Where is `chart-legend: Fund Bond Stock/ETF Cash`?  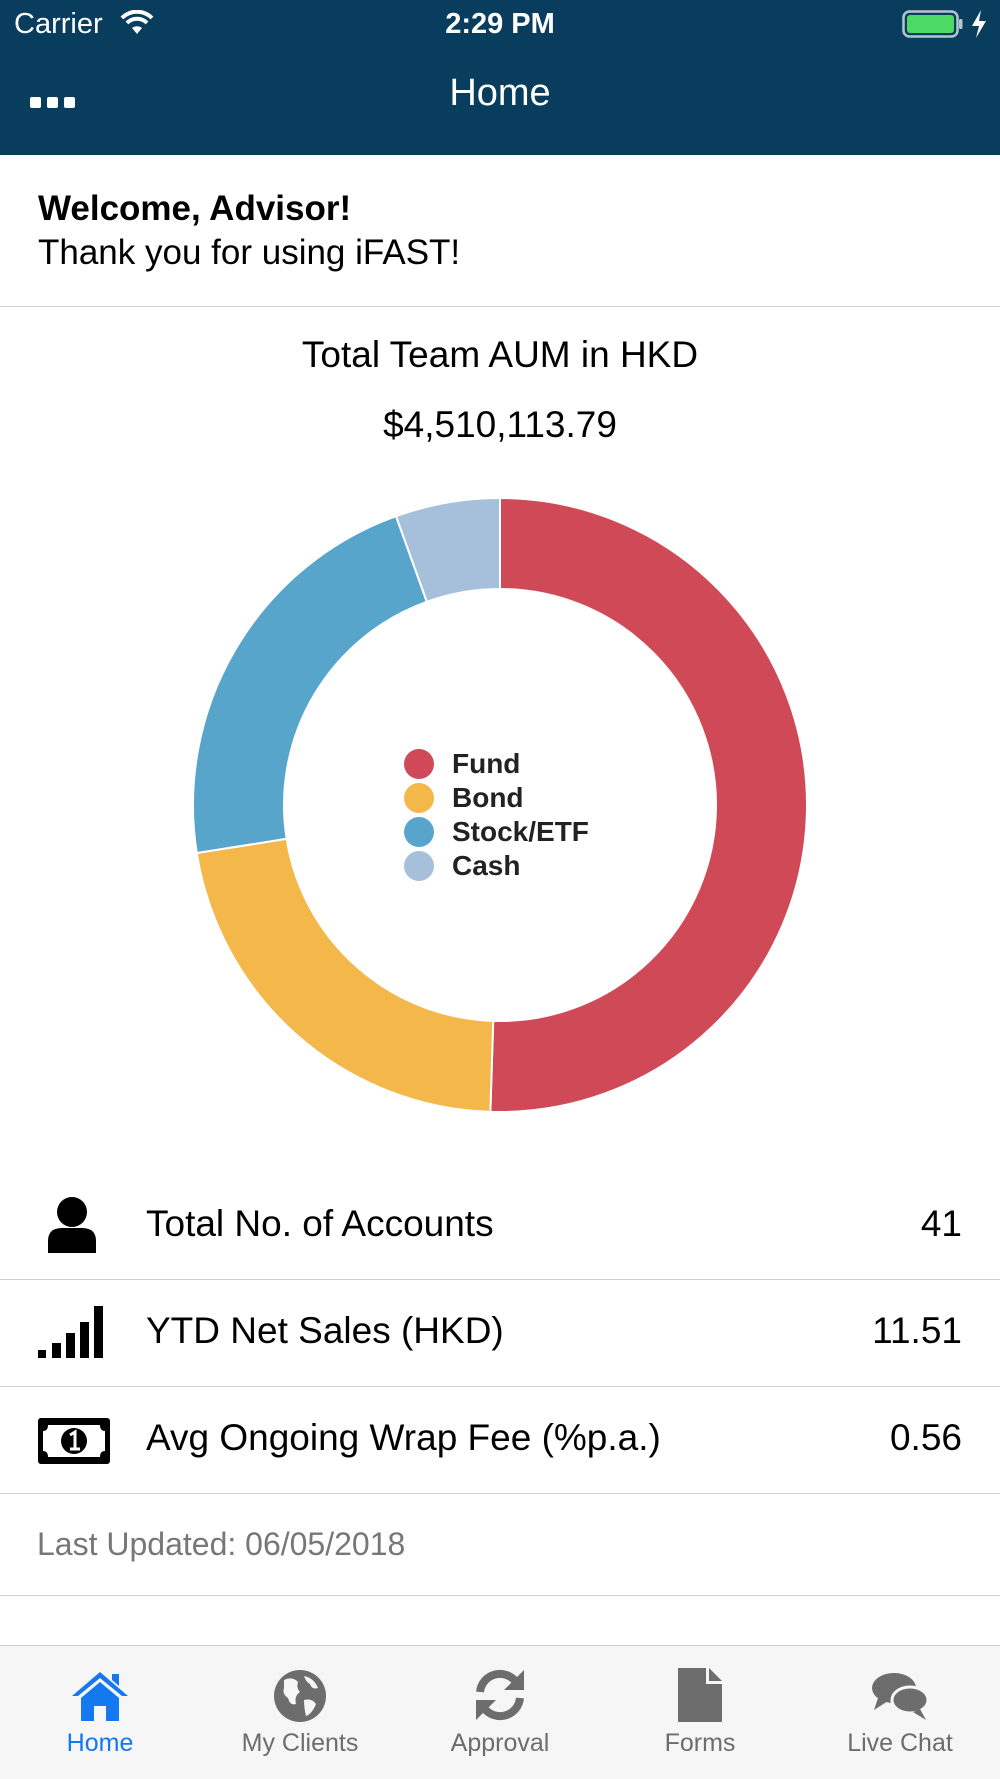
chart-legend: Fund Bond Stock/ETF Cash is located at coordinates (496, 815).